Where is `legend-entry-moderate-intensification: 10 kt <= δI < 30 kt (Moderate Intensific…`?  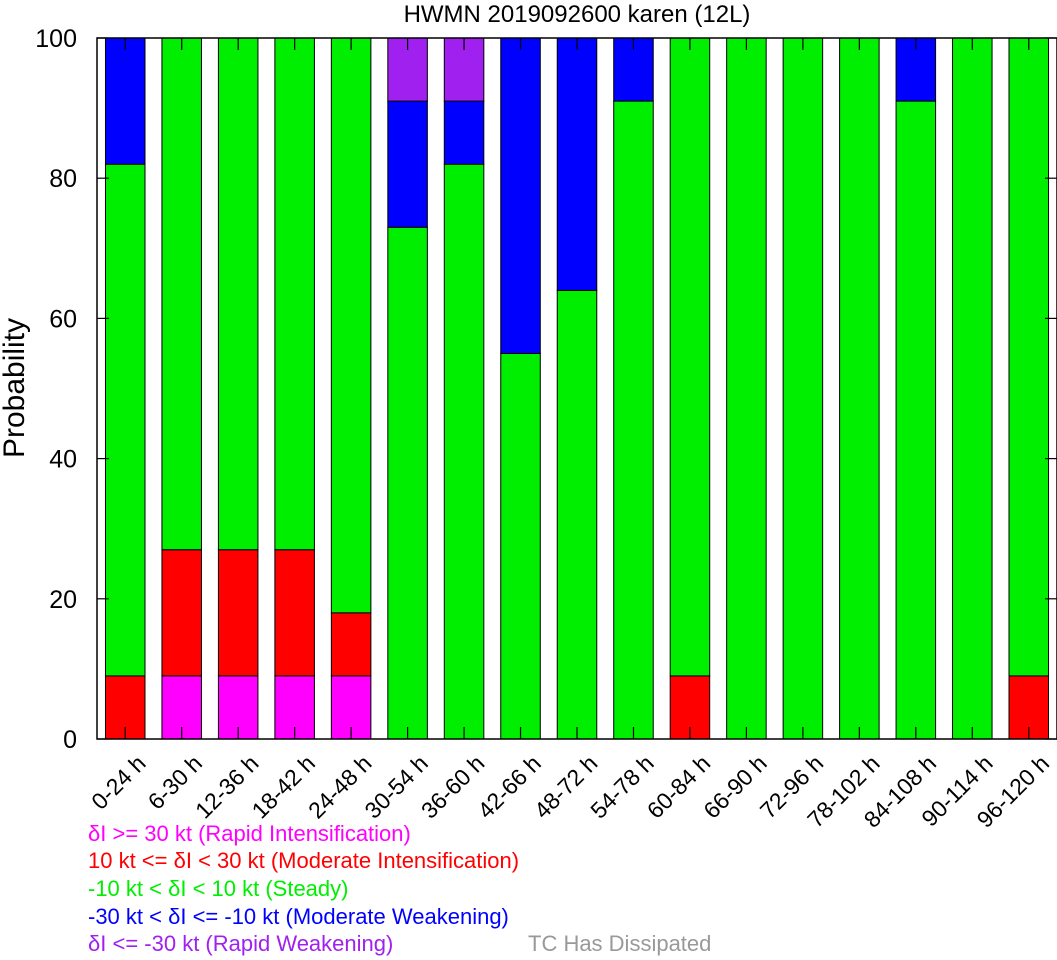 legend-entry-moderate-intensification: 10 kt <= δI < 30 kt (Moderate Intensific… is located at coordinates (304, 860).